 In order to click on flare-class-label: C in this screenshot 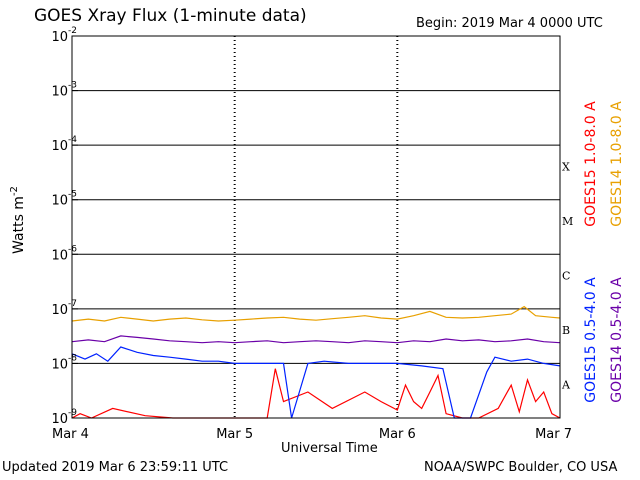, I will do `click(566, 276)`.